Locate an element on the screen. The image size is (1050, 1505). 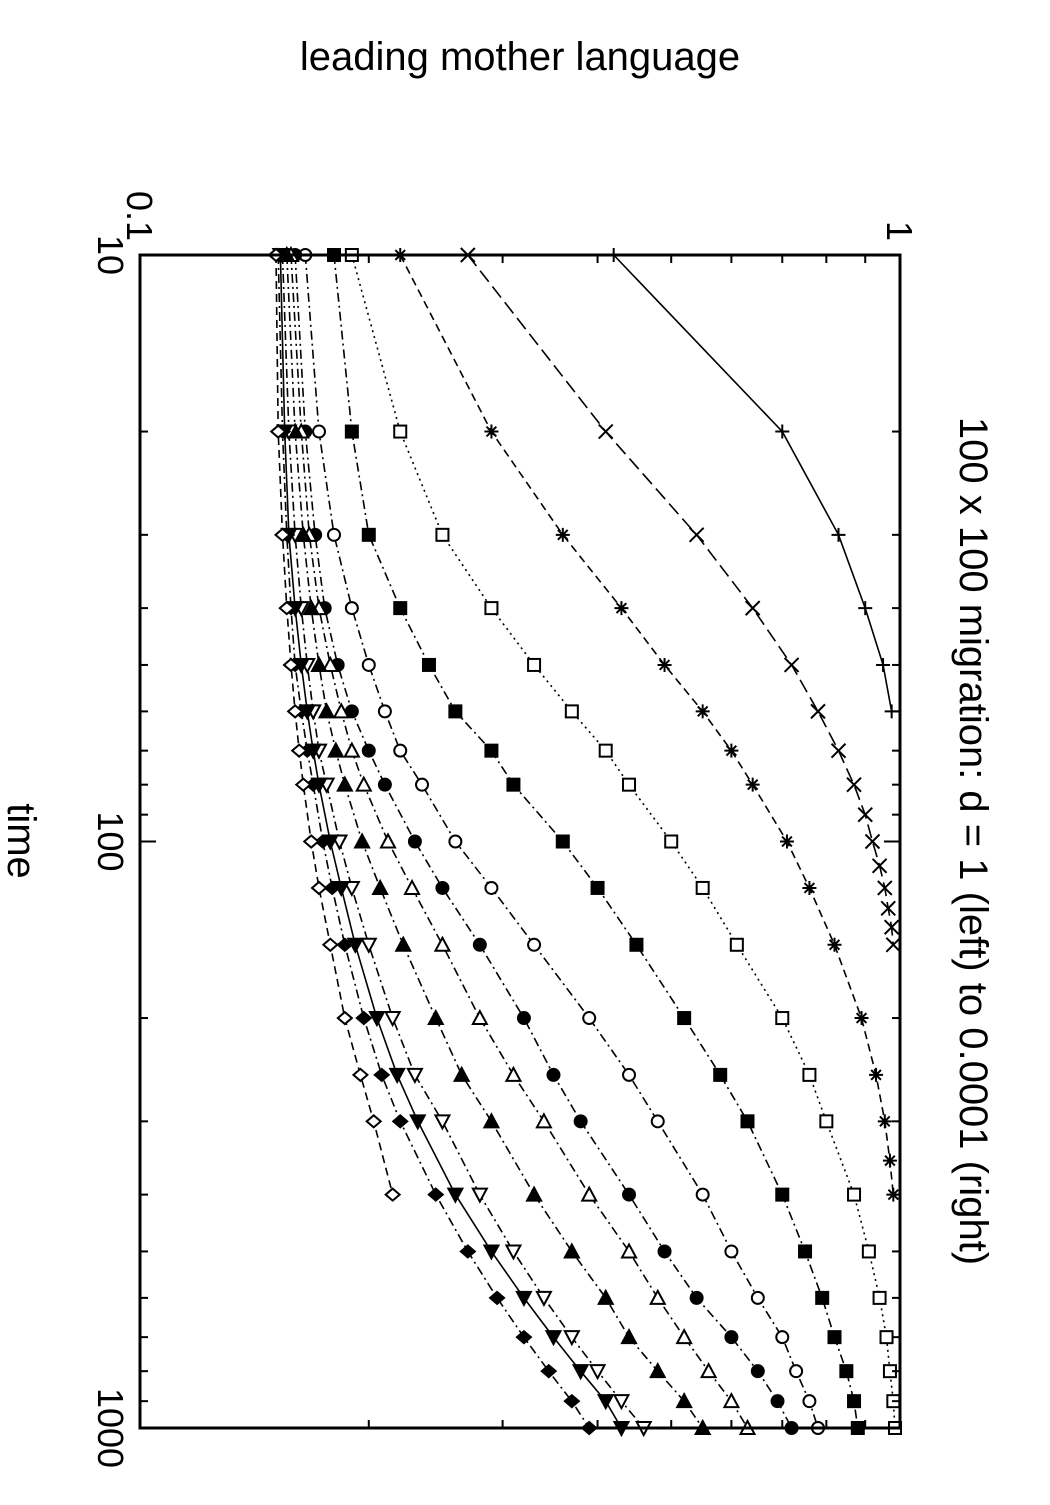
y-tick-label: 1 is located at coordinates (899, 231).